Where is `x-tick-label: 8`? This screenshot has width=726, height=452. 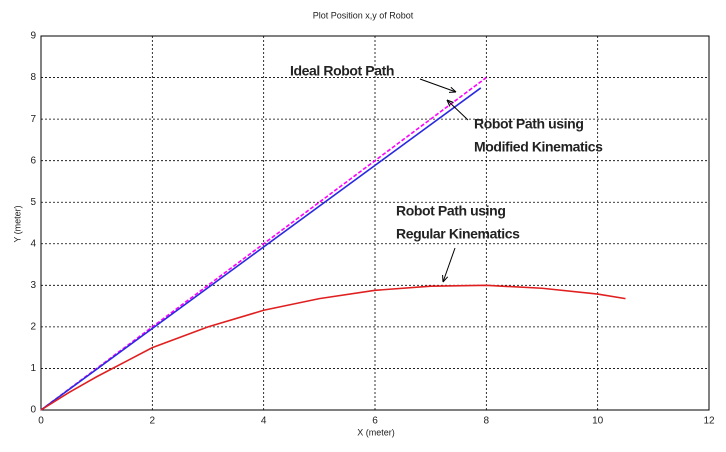
x-tick-label: 8 is located at coordinates (487, 421).